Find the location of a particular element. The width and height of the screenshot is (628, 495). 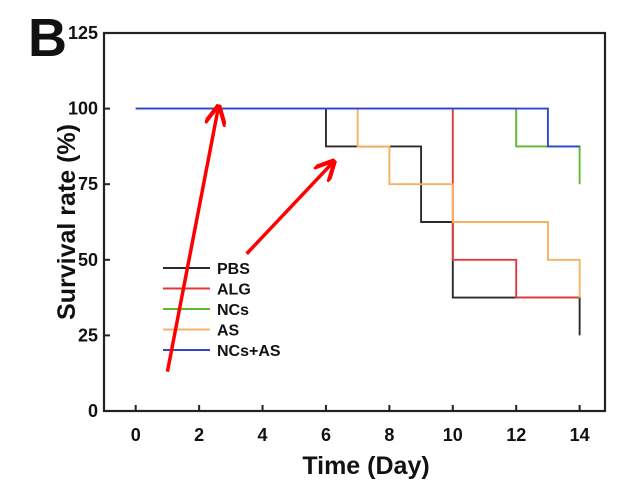

y-tick-label: 25 is located at coordinates (88, 335).